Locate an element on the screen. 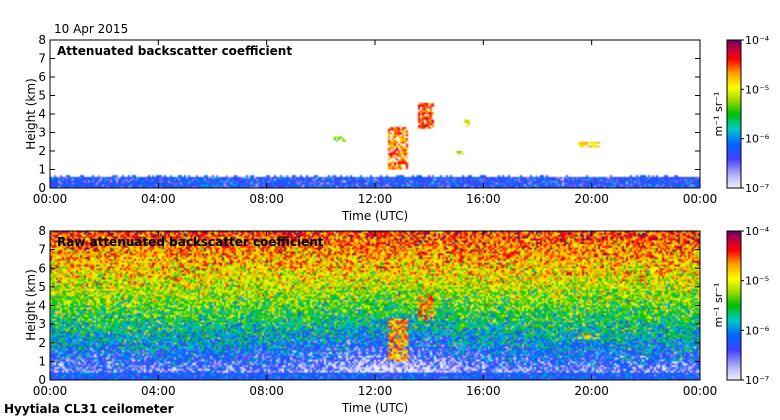 This screenshot has height=420, width=780. panel-title-1: Attenuated backscatter coefficient is located at coordinates (174, 51).